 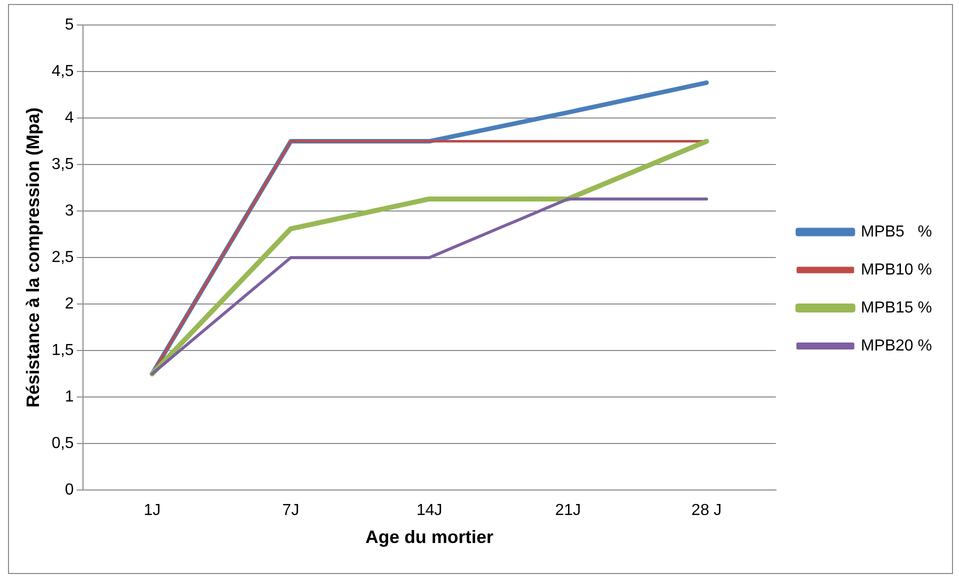 What do you see at coordinates (69, 117) in the screenshot?
I see `y-tick-label: 4` at bounding box center [69, 117].